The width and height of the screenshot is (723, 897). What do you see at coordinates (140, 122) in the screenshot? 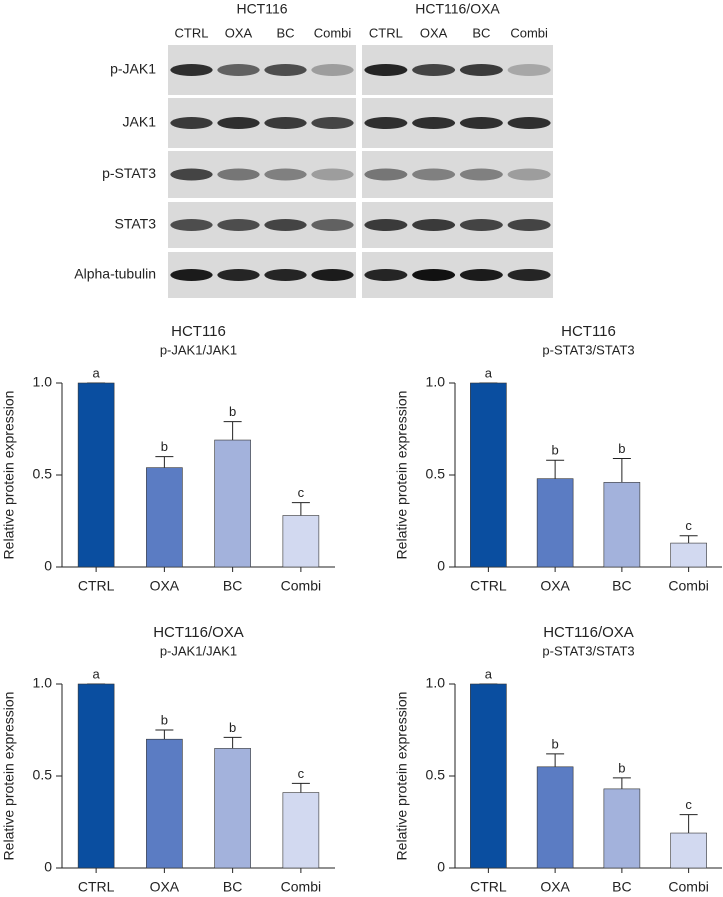
I see `row-label: JAK1` at bounding box center [140, 122].